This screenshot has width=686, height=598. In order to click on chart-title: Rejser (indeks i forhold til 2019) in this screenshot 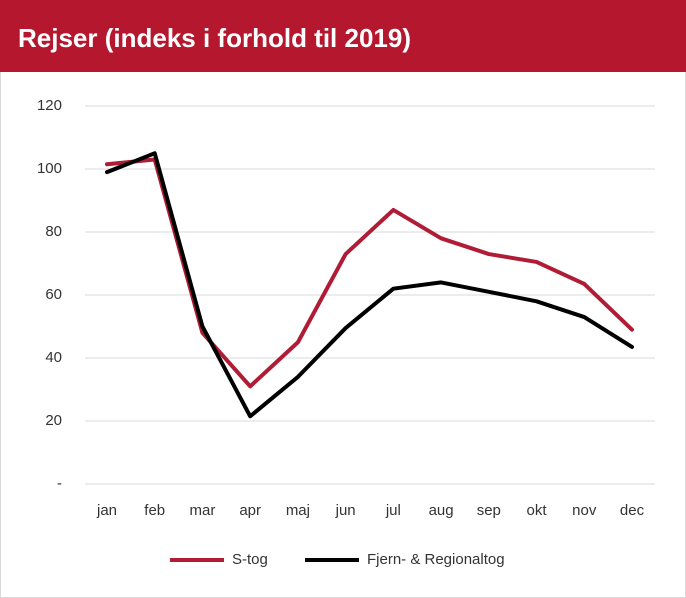, I will do `click(214, 38)`.